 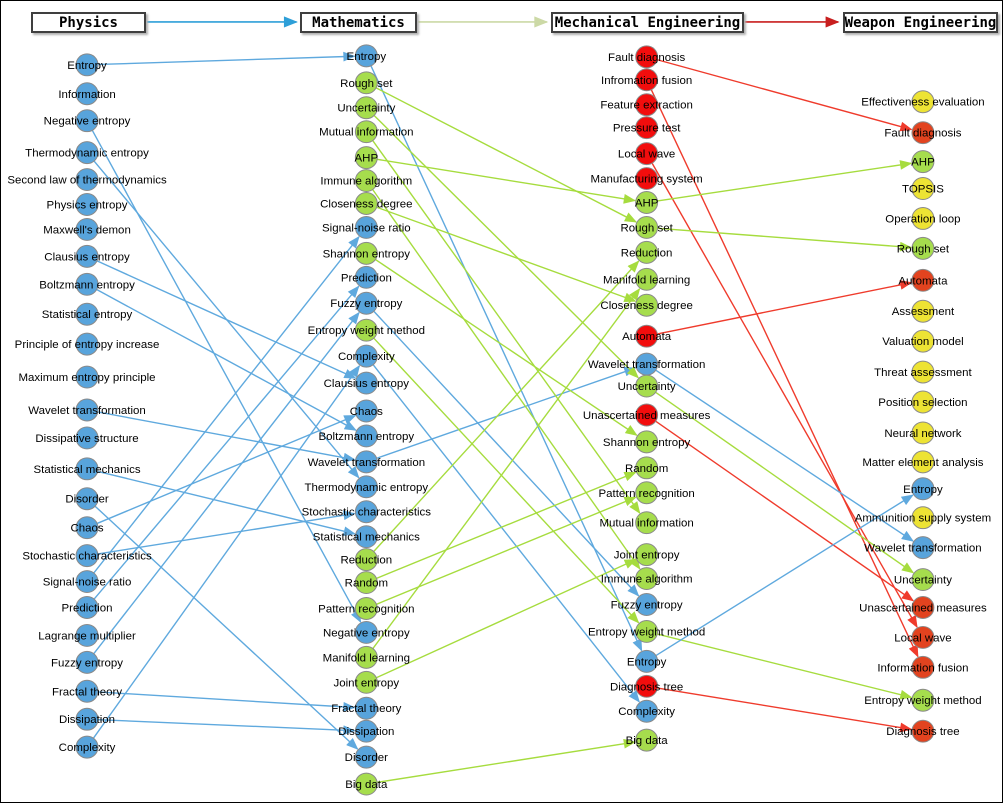 I want to click on node-circle-chaos, so click(x=366, y=411).